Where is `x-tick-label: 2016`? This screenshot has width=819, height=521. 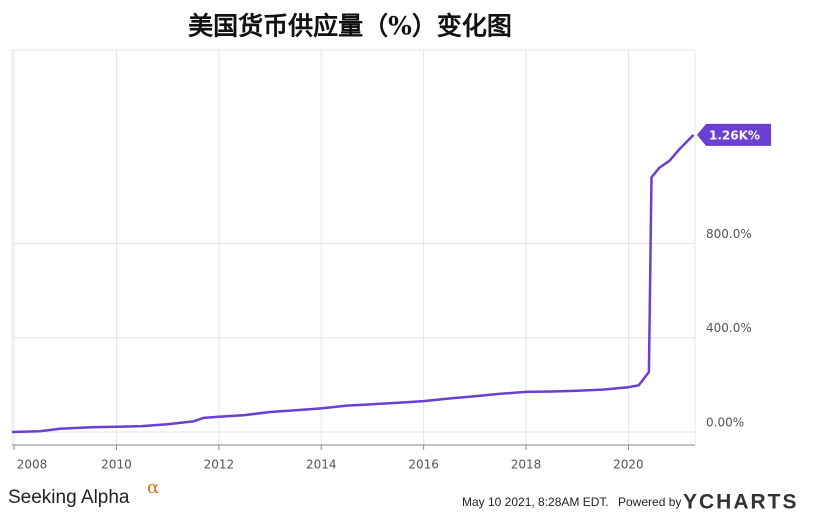
x-tick-label: 2016 is located at coordinates (423, 465).